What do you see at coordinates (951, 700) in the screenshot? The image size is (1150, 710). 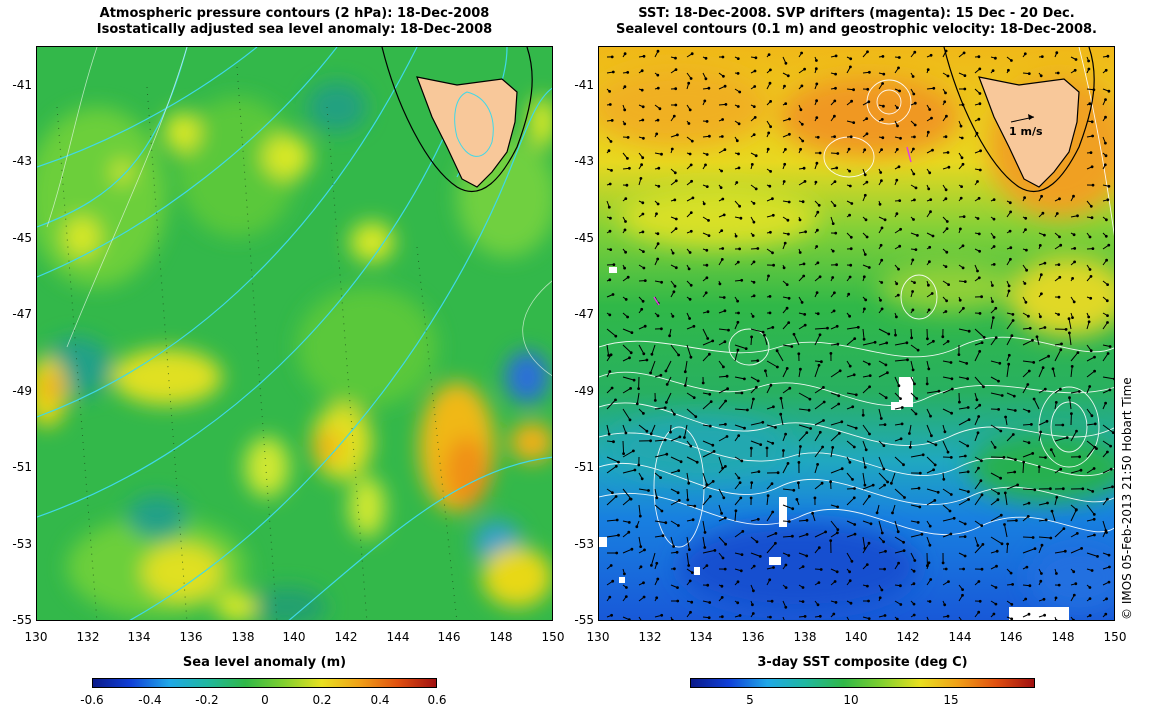 I see `sst-tick-15: 15` at bounding box center [951, 700].